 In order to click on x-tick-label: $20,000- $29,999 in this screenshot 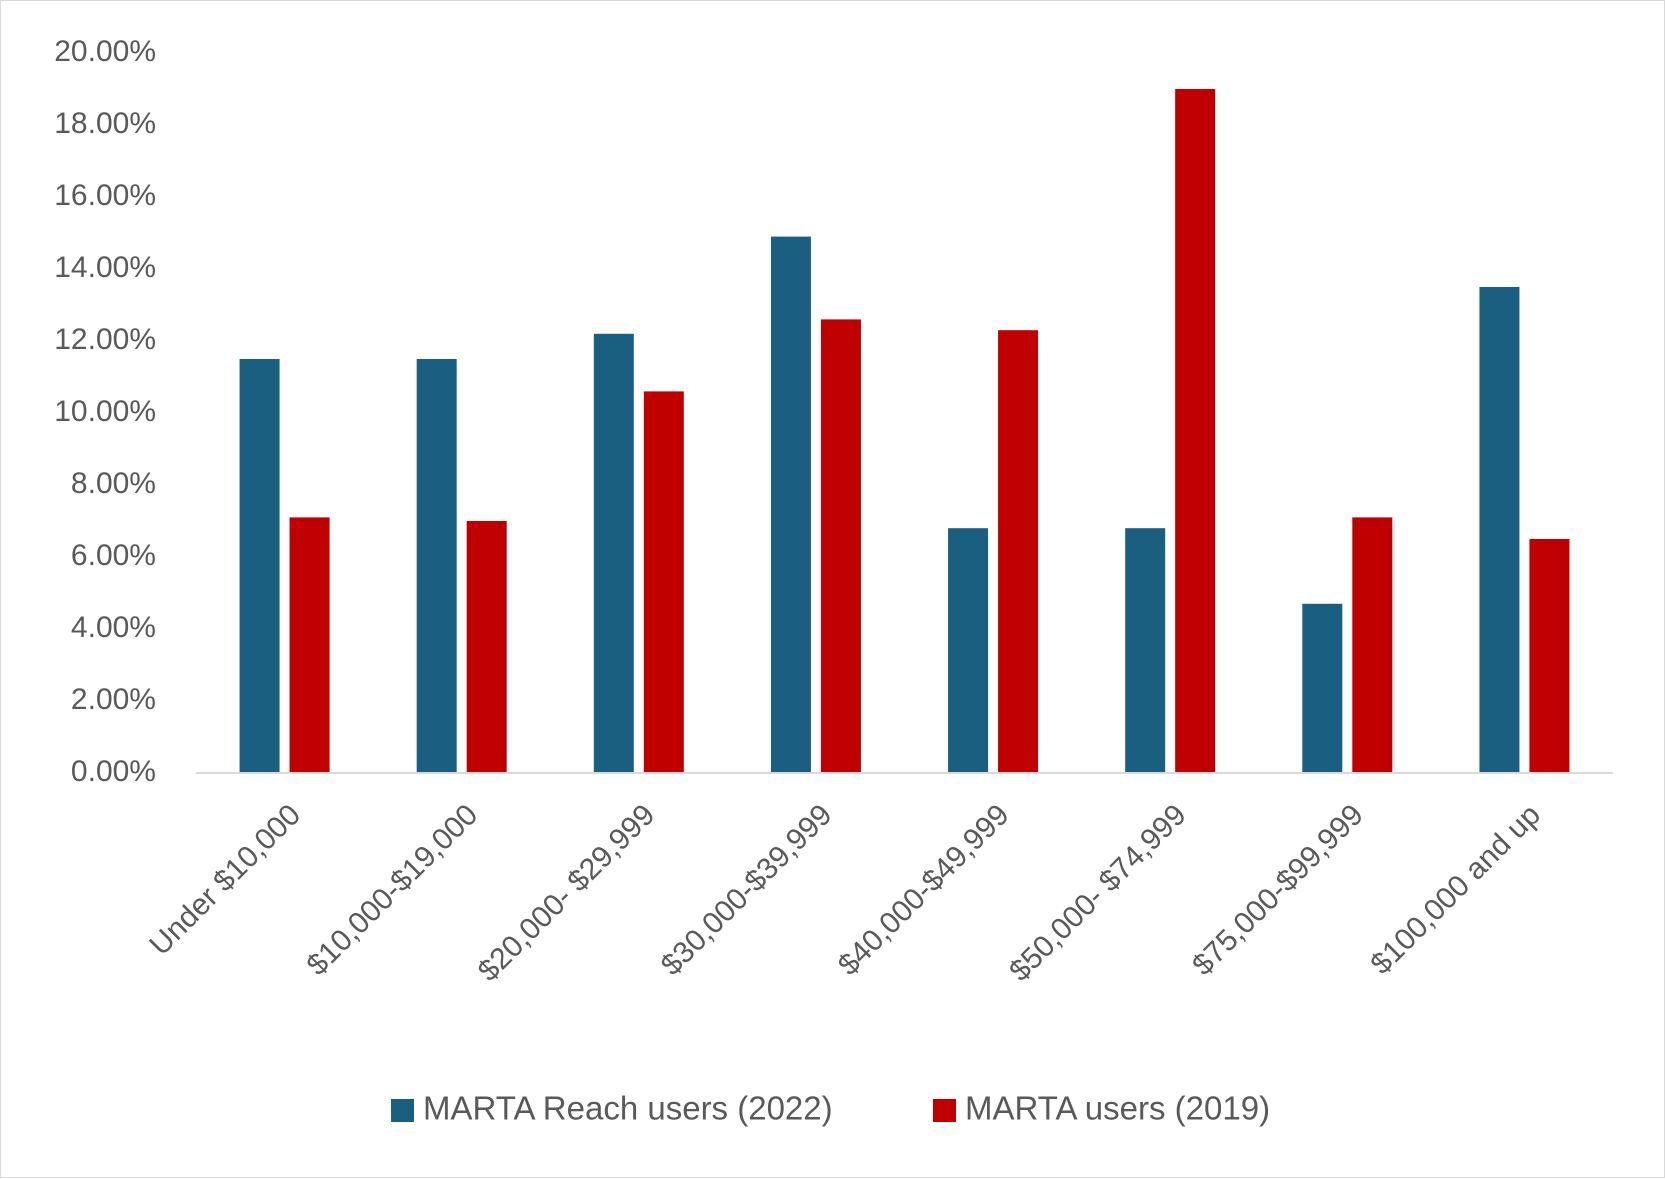, I will do `click(567, 893)`.